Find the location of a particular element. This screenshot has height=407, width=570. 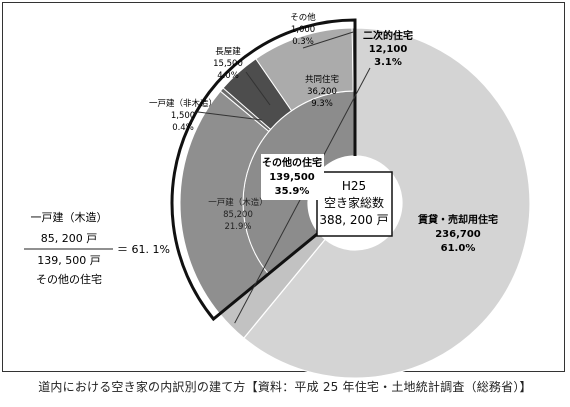

label-apartment-name: 共同住宅 is located at coordinates (322, 79).